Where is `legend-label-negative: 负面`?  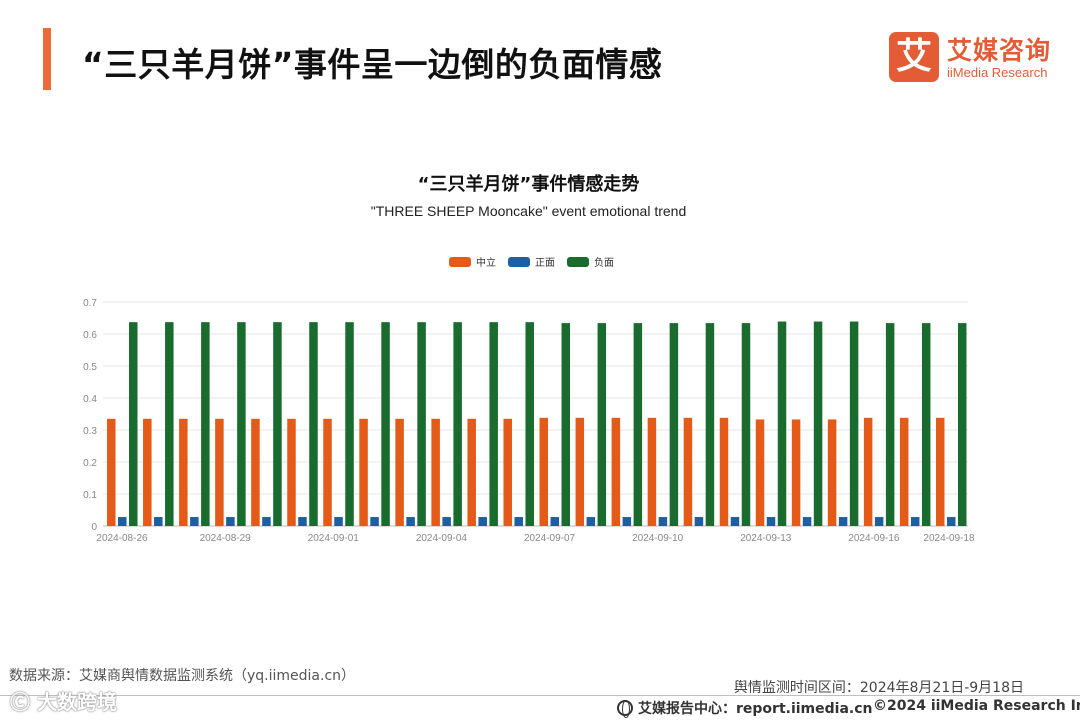 legend-label-negative: 负面 is located at coordinates (604, 263).